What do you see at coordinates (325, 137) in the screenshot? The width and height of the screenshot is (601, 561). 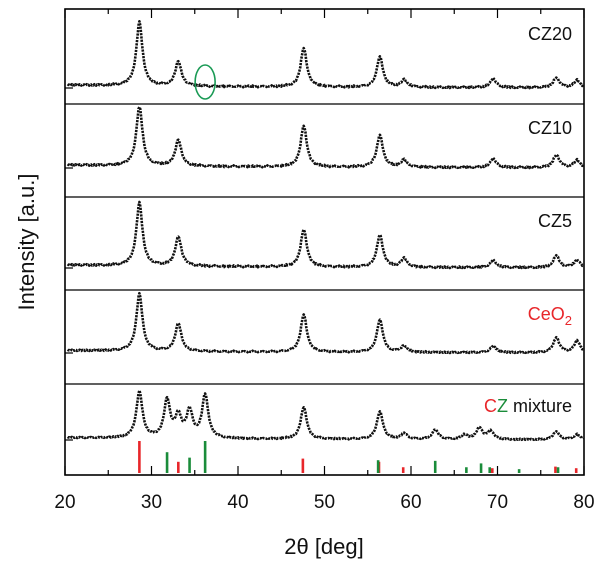 I see `xrd-trace-cz10` at bounding box center [325, 137].